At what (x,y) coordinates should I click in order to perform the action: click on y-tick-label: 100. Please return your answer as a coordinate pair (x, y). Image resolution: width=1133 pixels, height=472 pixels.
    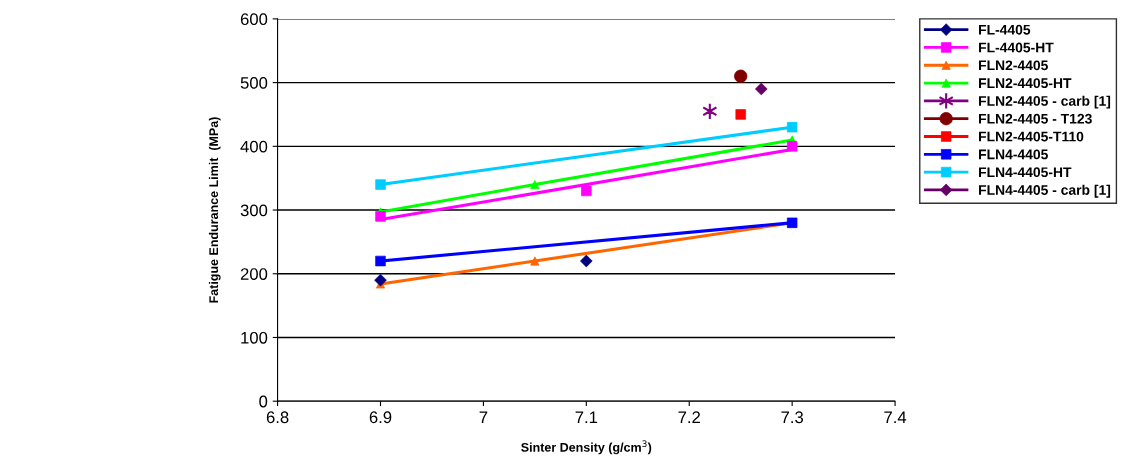
    Looking at the image, I should click on (254, 337).